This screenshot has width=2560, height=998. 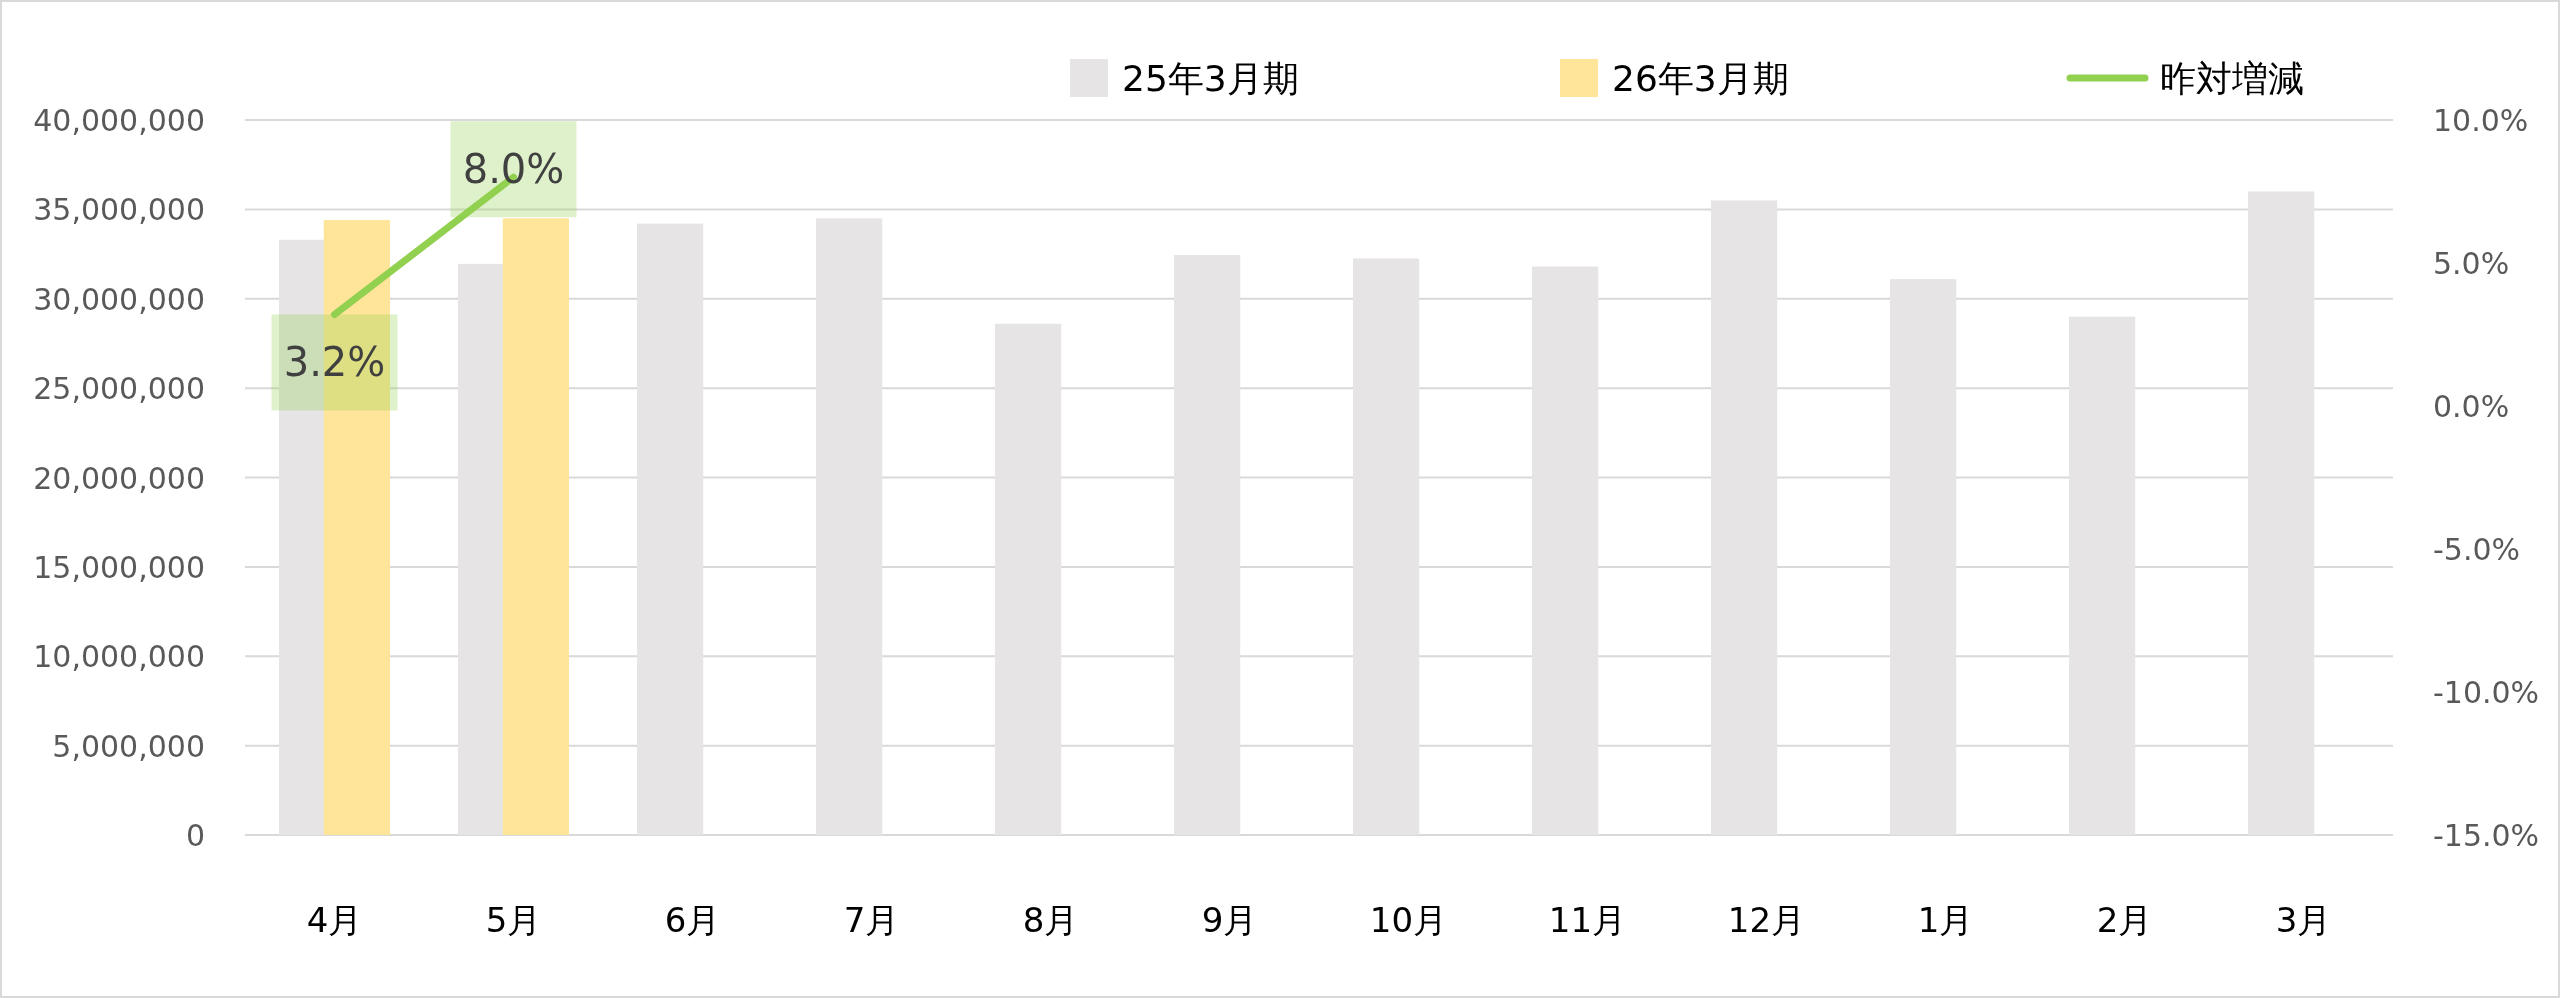 I want to click on y-tick-label: 40,000,000, so click(x=119, y=120).